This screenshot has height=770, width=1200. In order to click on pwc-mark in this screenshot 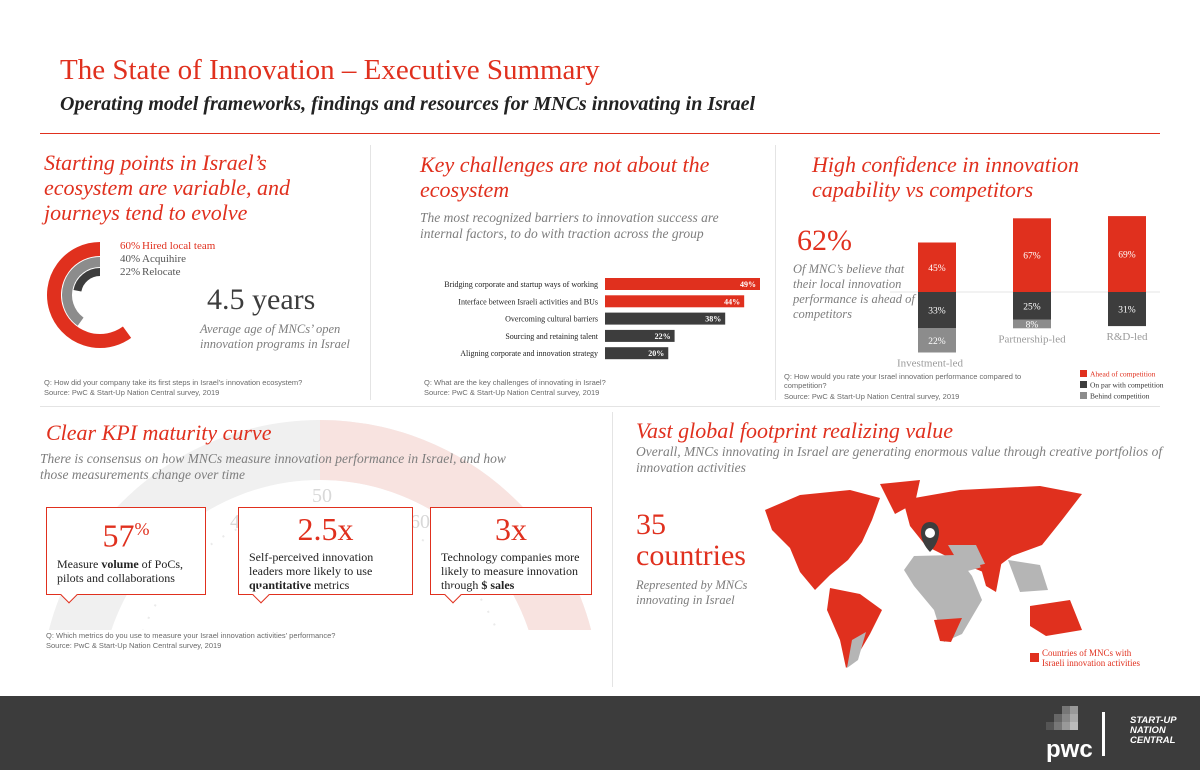, I will do `click(1062, 718)`.